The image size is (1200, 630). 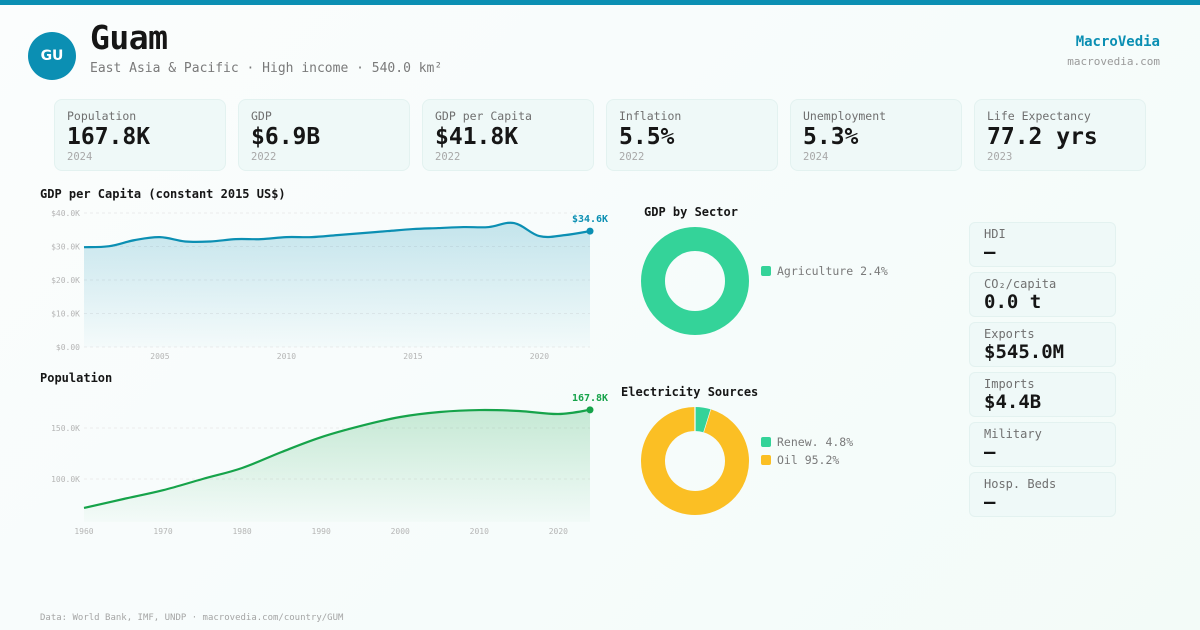 I want to click on country-avatar: GU, so click(x=52, y=56).